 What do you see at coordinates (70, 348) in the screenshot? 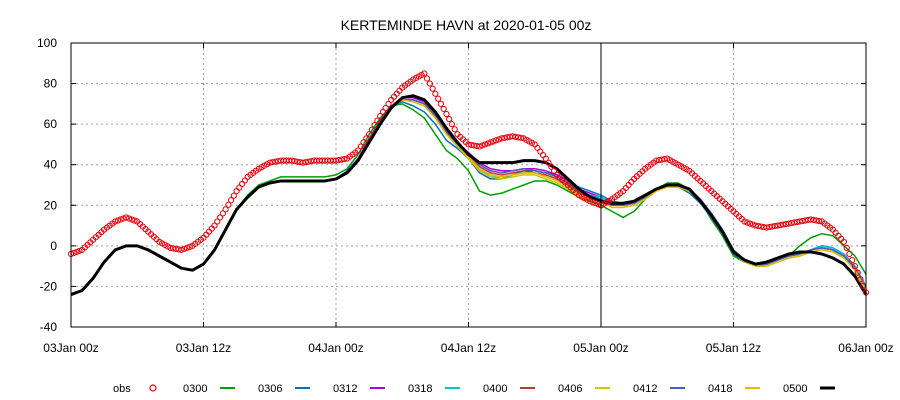
I see `x-tick-label: 03Jan 00z` at bounding box center [70, 348].